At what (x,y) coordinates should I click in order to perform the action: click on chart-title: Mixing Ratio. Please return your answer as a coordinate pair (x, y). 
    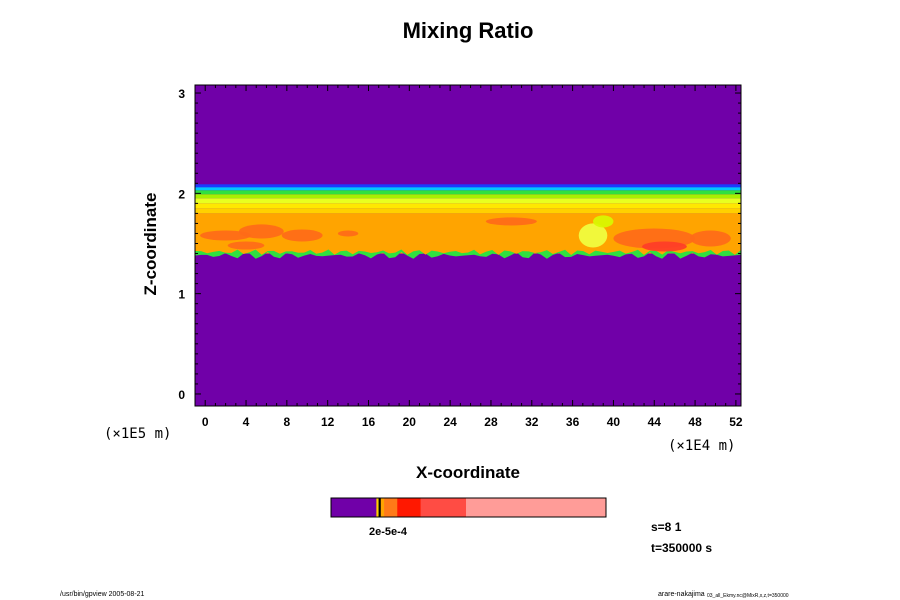
    Looking at the image, I should click on (468, 30).